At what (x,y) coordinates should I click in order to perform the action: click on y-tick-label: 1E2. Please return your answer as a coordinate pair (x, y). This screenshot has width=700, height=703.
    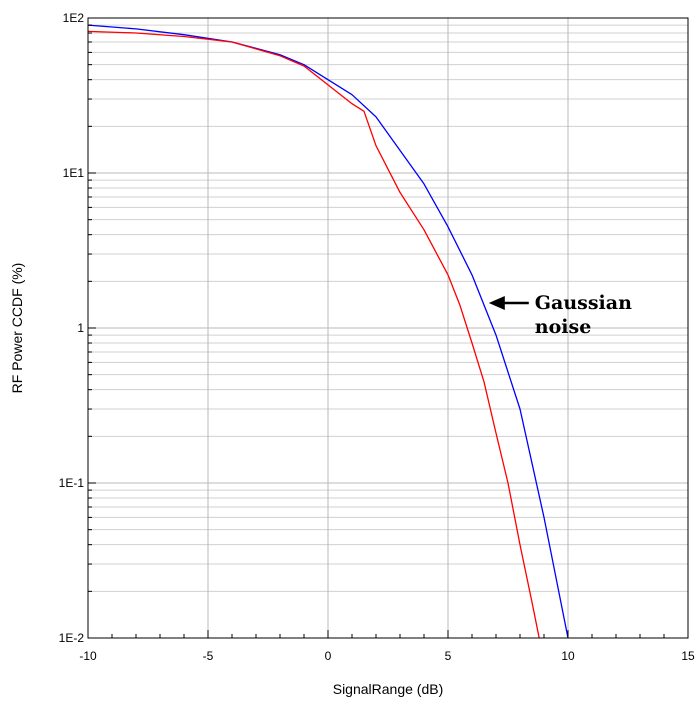
    Looking at the image, I should click on (74, 18).